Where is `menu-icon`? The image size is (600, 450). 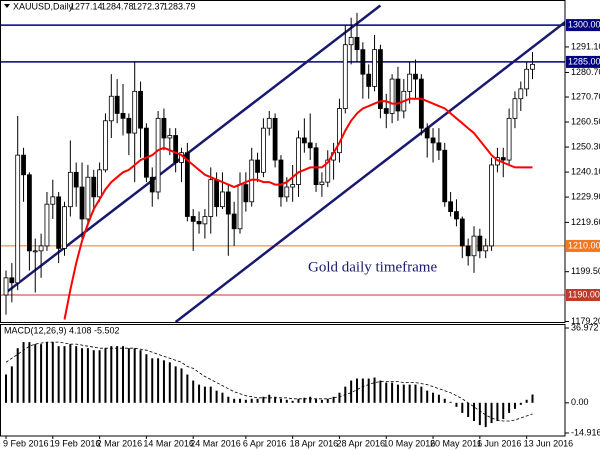
menu-icon is located at coordinates (7, 6).